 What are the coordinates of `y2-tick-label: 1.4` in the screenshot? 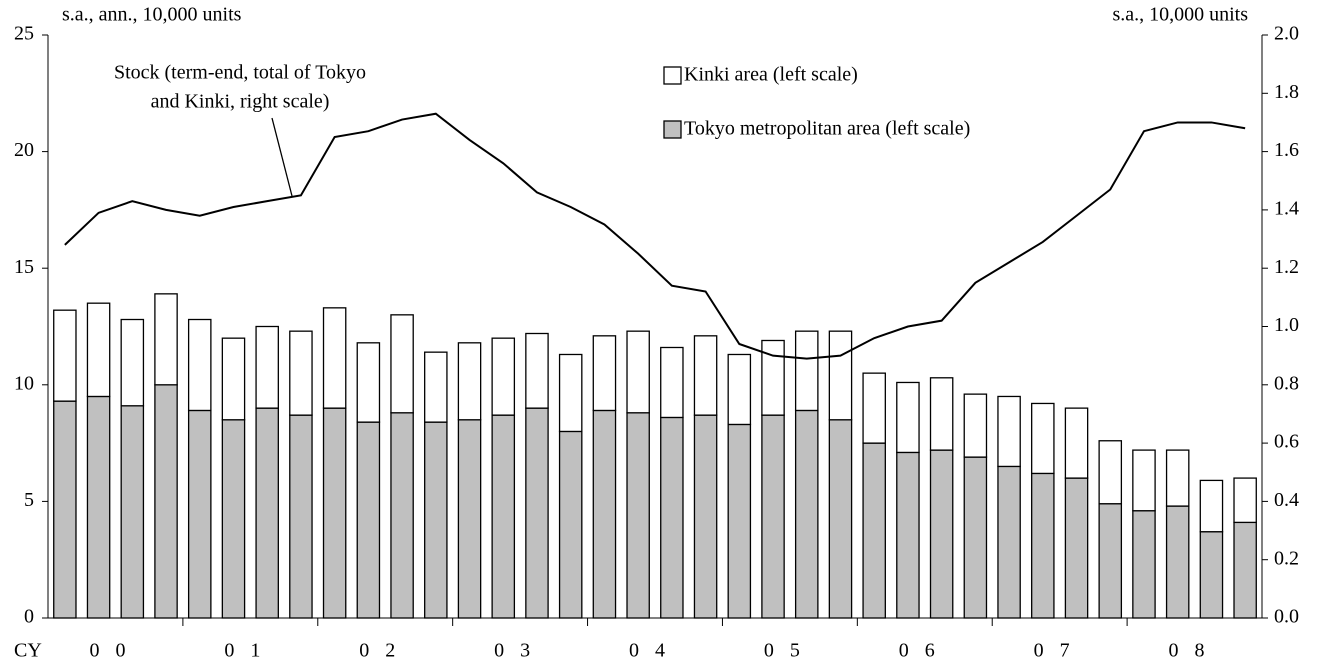 It's located at (1286, 208).